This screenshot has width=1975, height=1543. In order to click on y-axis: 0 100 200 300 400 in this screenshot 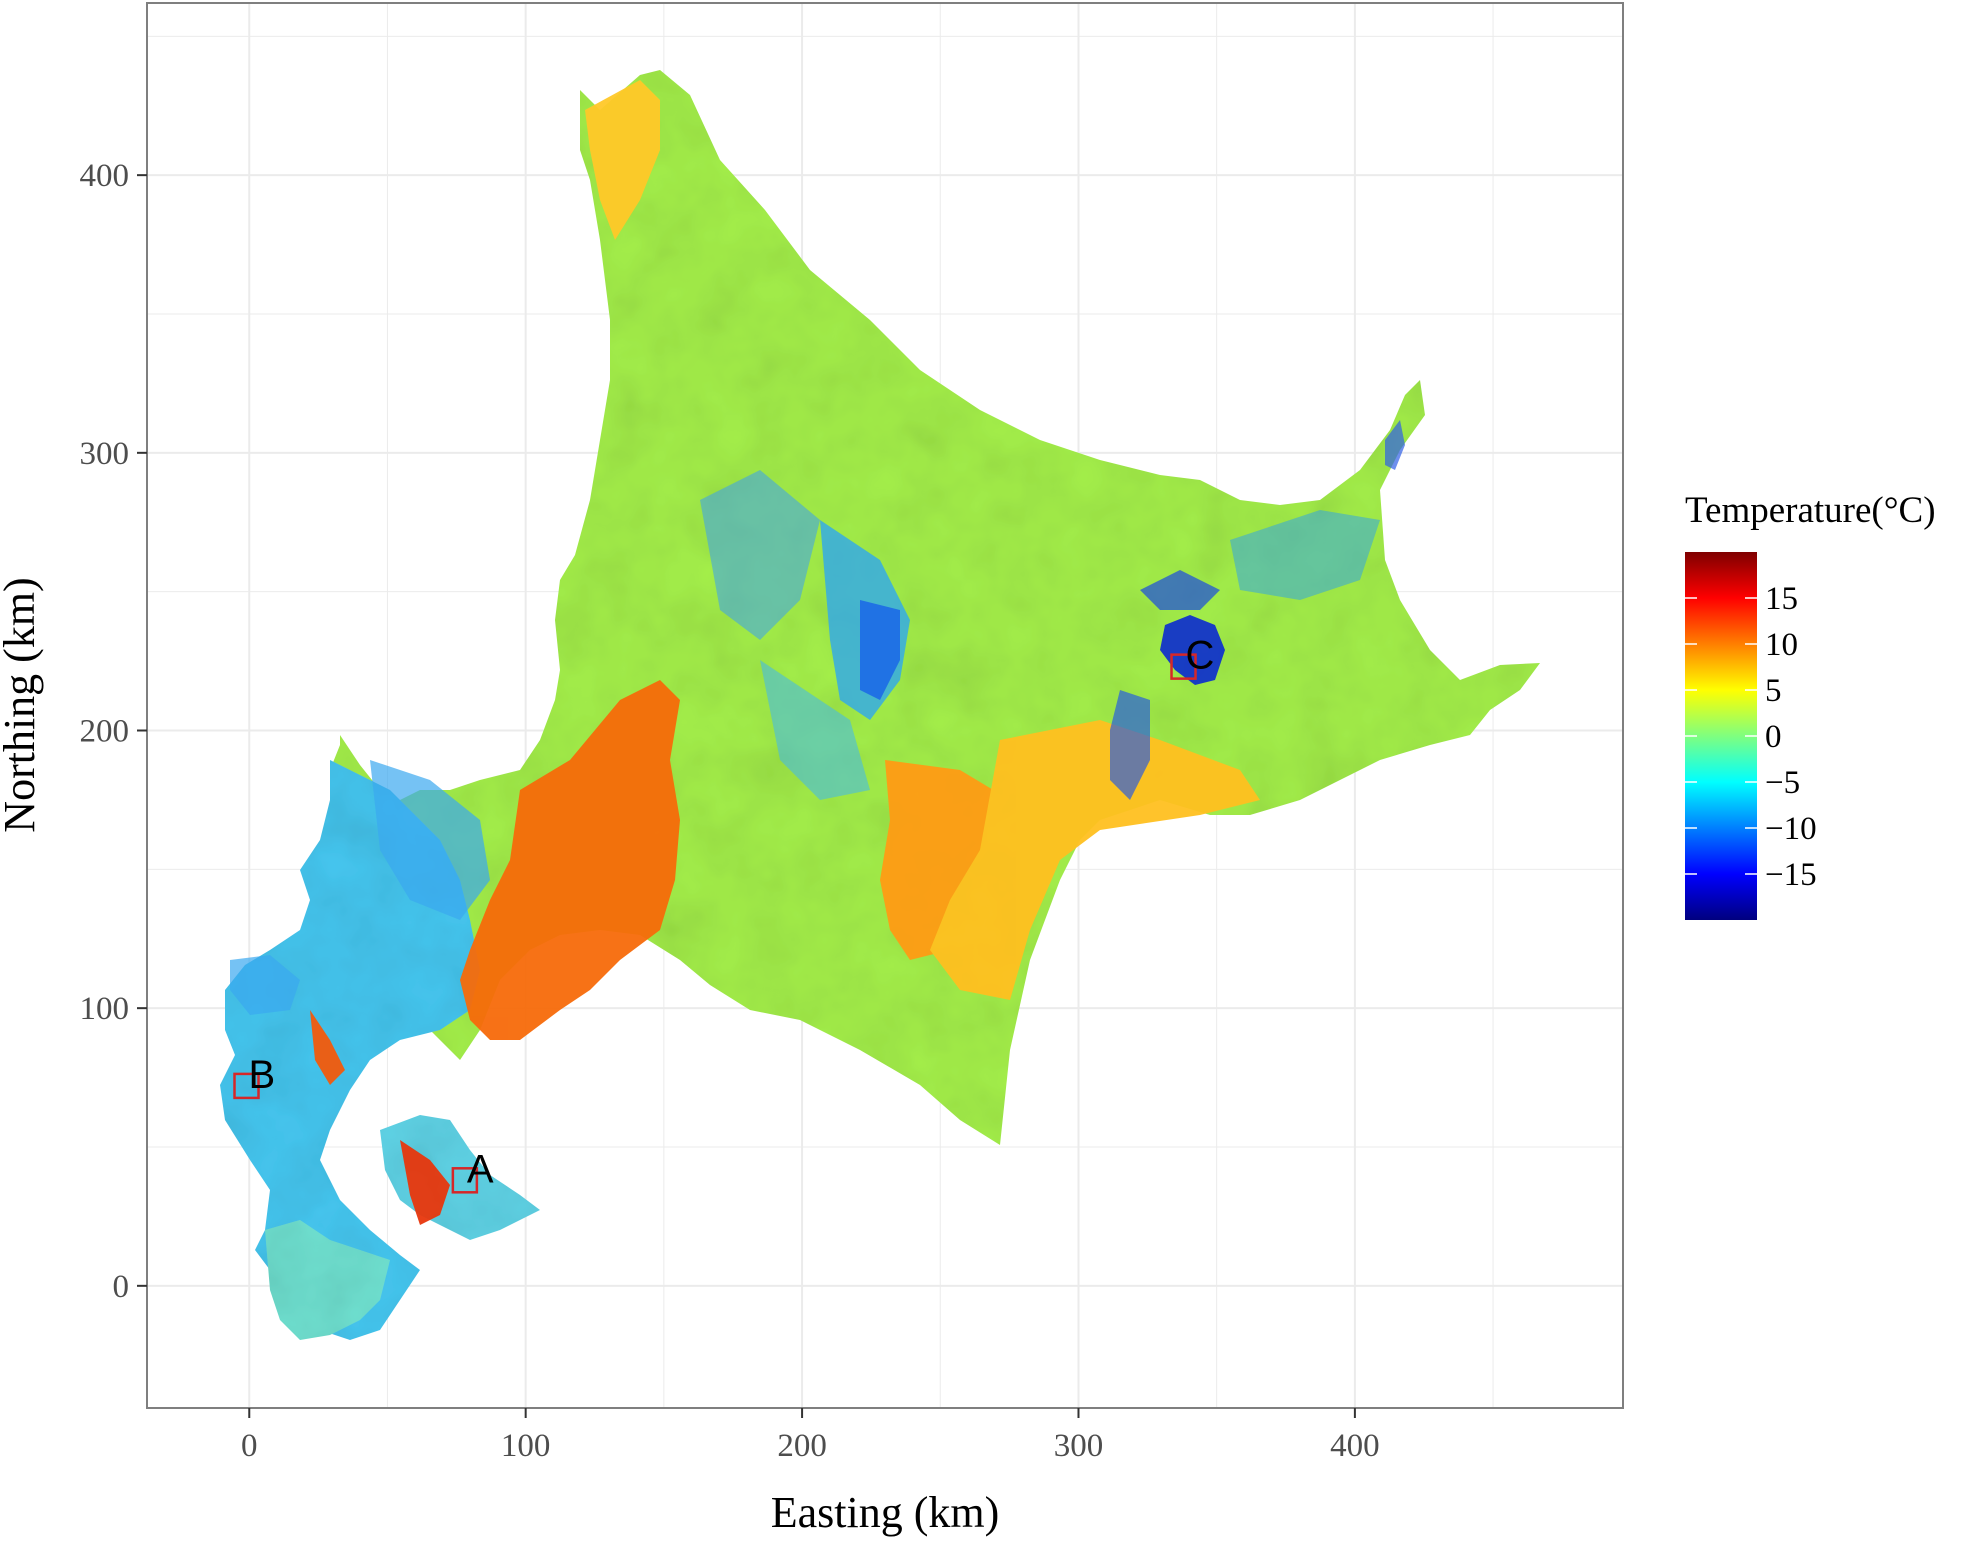, I will do `click(113, 731)`.